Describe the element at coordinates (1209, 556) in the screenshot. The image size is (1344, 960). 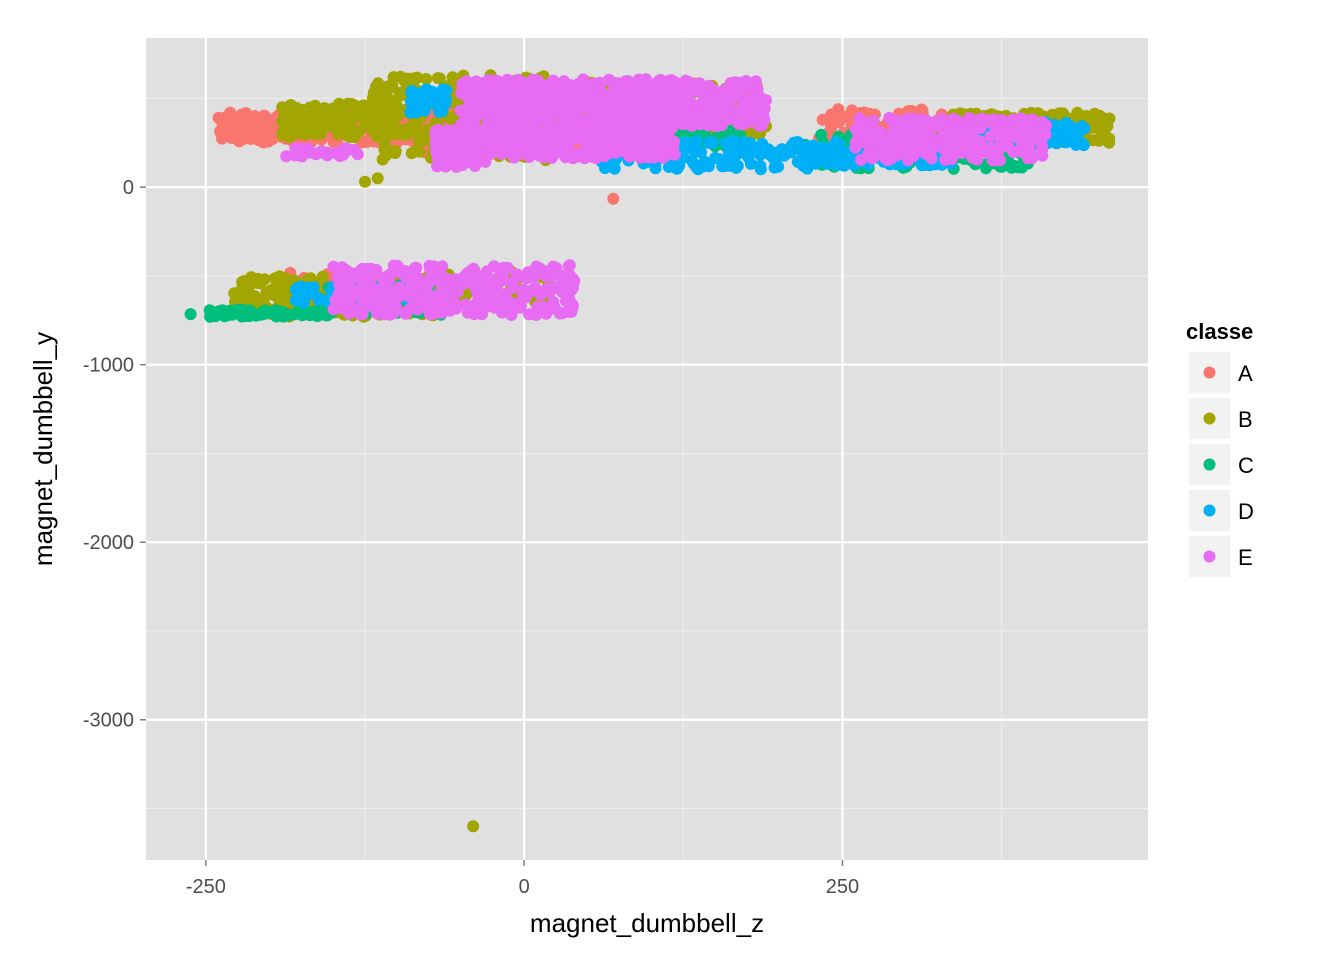
I see `legend-key-point` at that location.